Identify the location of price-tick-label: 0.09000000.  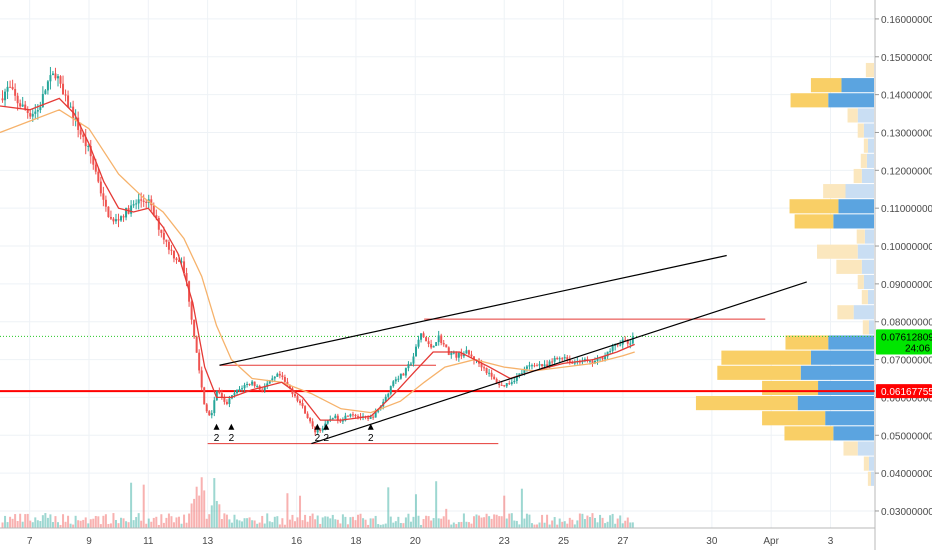
(906, 285).